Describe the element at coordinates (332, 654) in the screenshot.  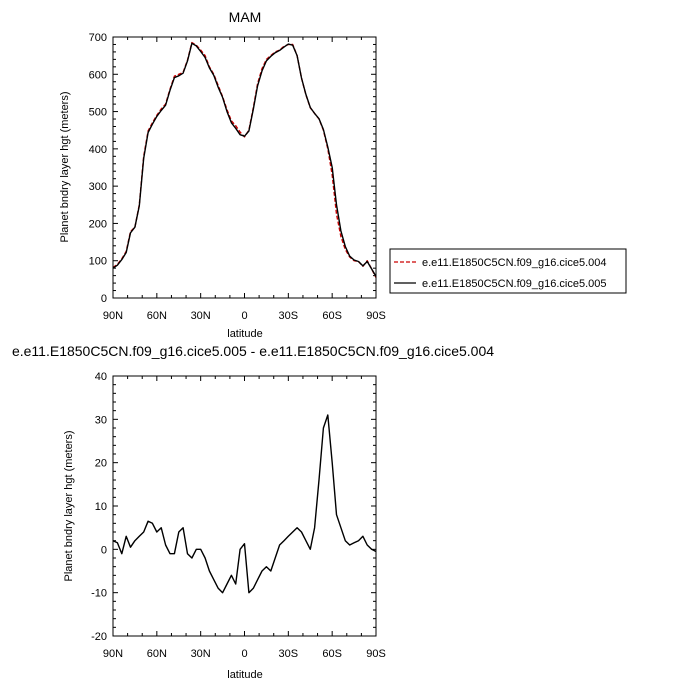
I see `bottom-xtick-label: 60S` at that location.